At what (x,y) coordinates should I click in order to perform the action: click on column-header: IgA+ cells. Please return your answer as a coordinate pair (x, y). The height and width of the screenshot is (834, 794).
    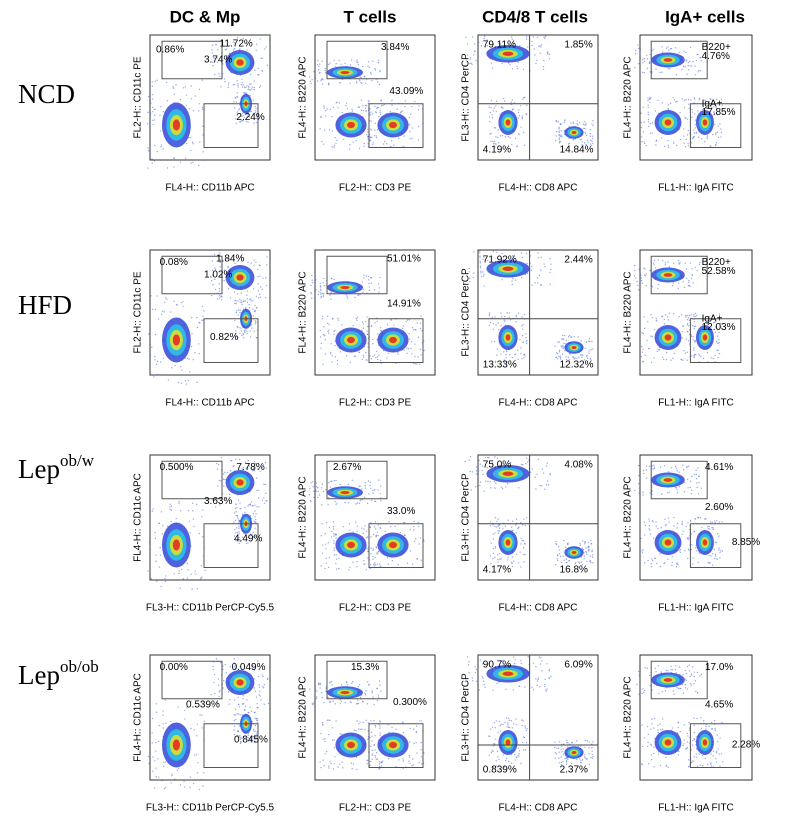
    Looking at the image, I should click on (705, 16).